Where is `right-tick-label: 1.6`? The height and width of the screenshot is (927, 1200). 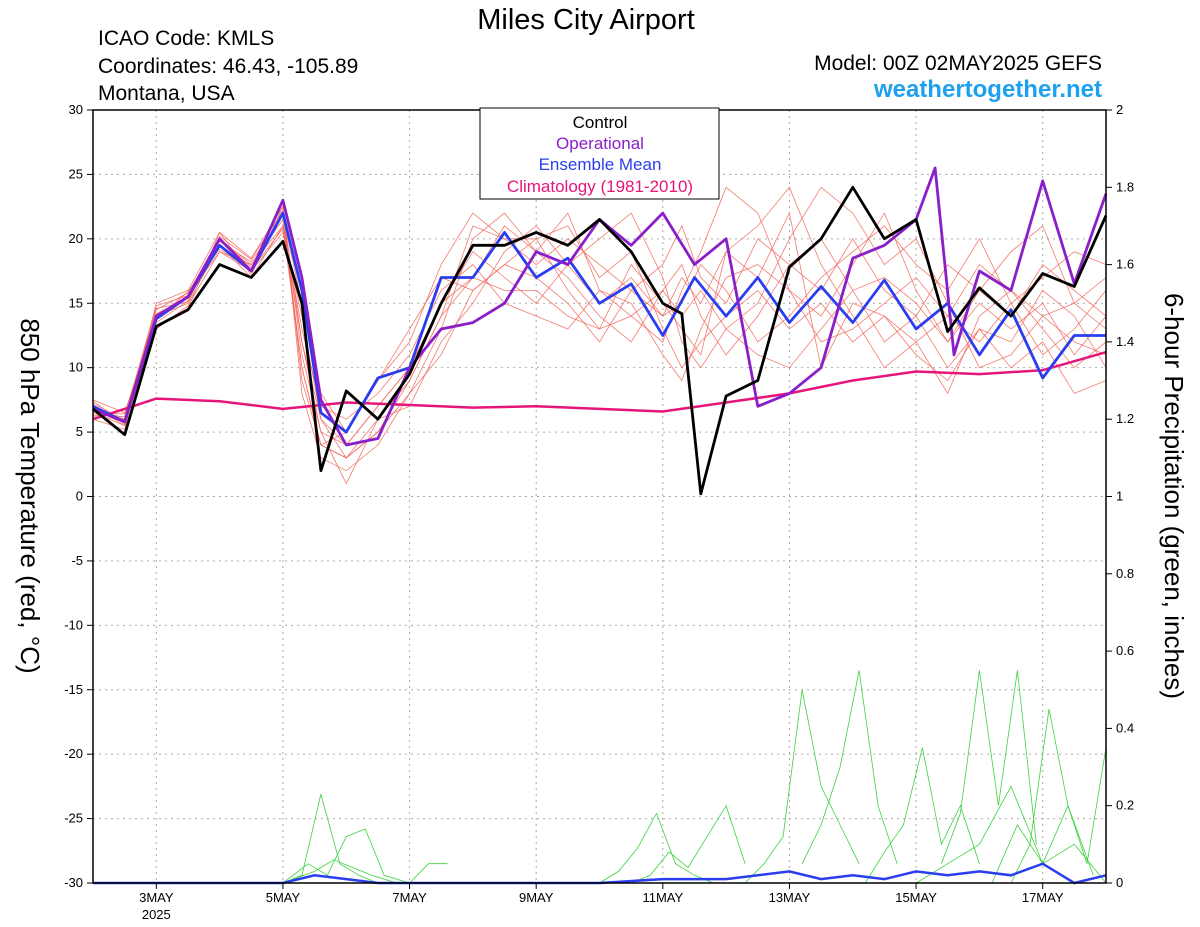 right-tick-label: 1.6 is located at coordinates (1125, 264).